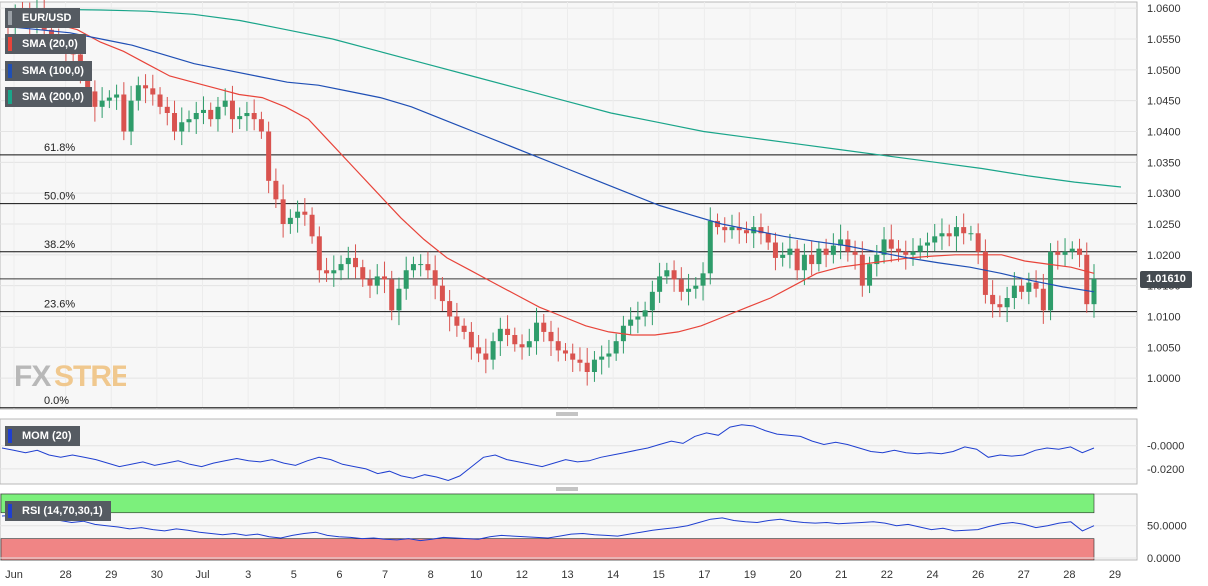  Describe the element at coordinates (547, 503) in the screenshot. I see `rsi-overbought-zone` at that location.